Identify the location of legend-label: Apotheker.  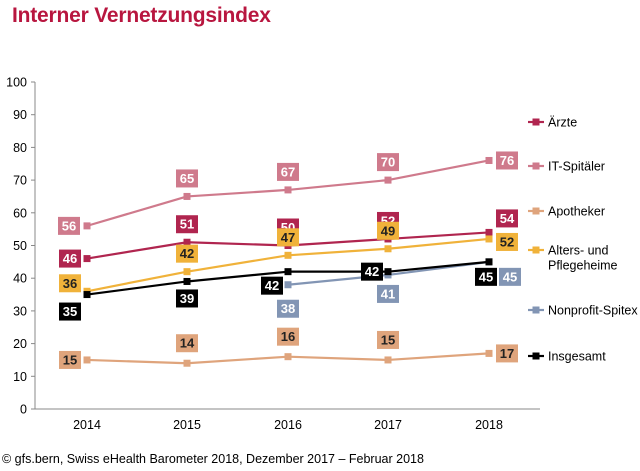
(576, 212).